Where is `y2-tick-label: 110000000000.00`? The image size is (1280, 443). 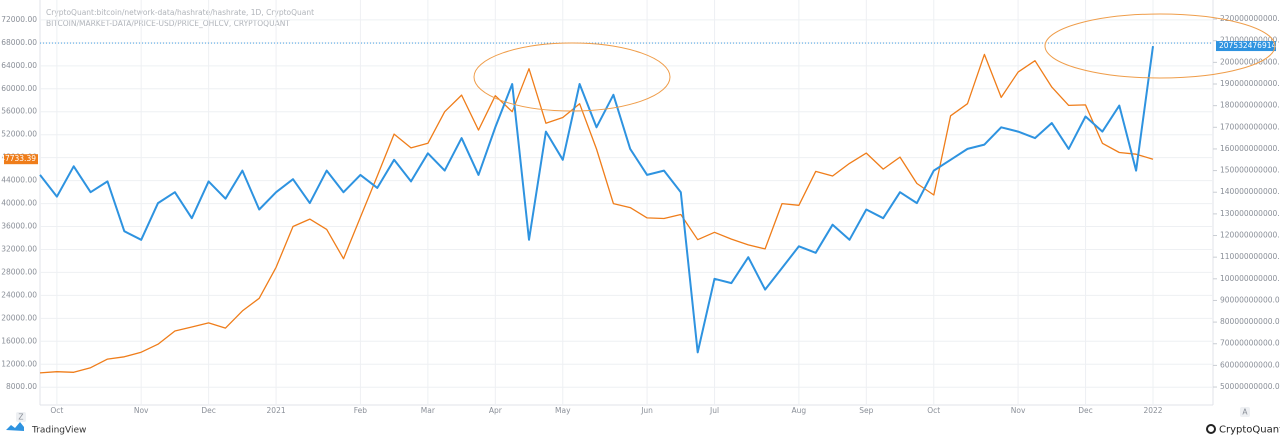
y2-tick-label: 110000000000.00 is located at coordinates (1250, 256).